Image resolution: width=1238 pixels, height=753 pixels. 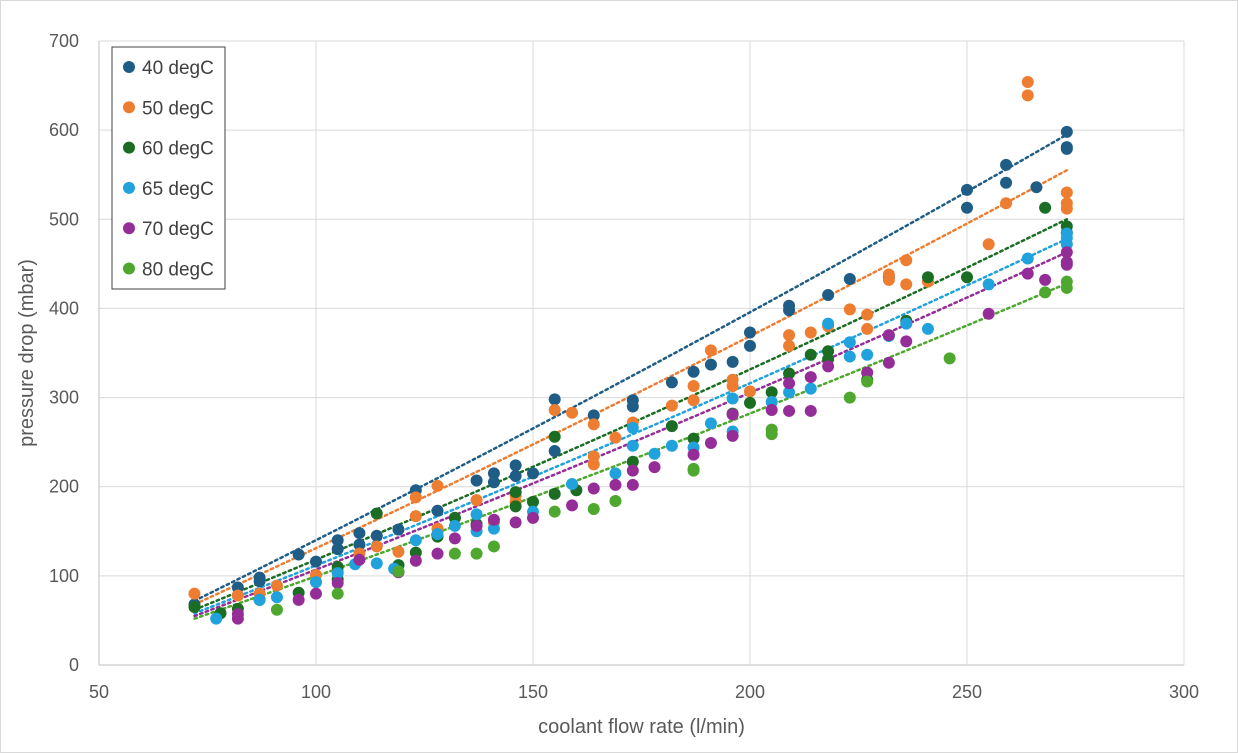 I want to click on legend-label: 70 degC, so click(x=178, y=229).